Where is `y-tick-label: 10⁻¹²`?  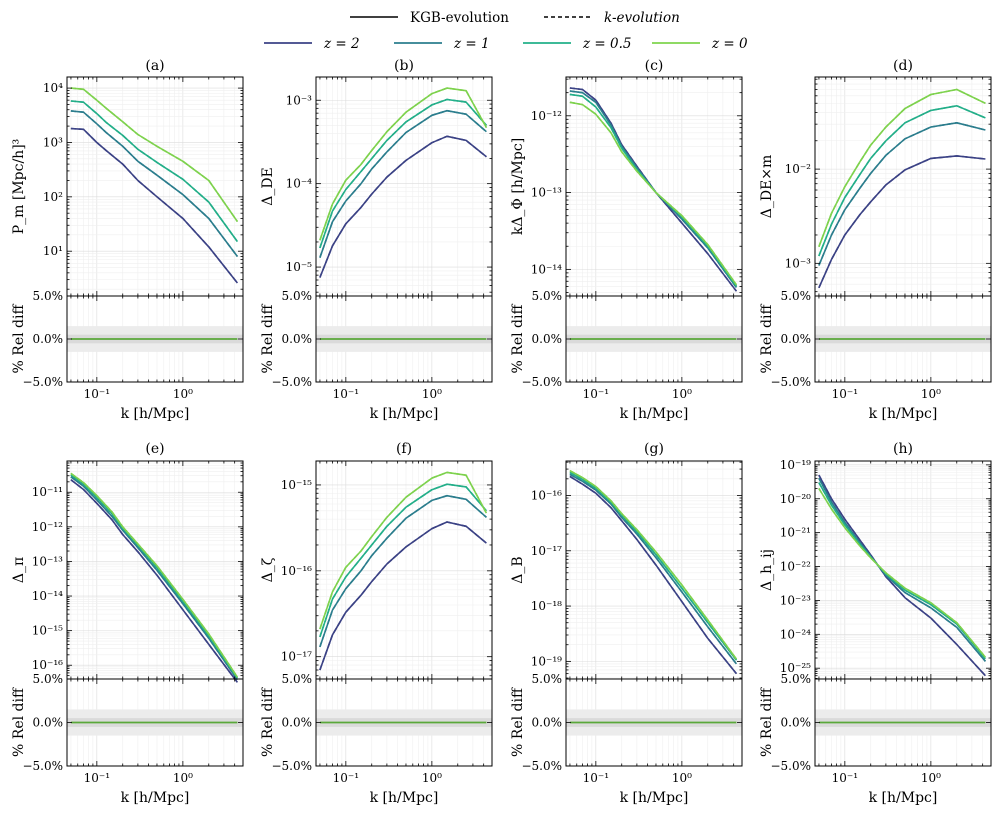
y-tick-label: 10⁻¹² is located at coordinates (47, 527).